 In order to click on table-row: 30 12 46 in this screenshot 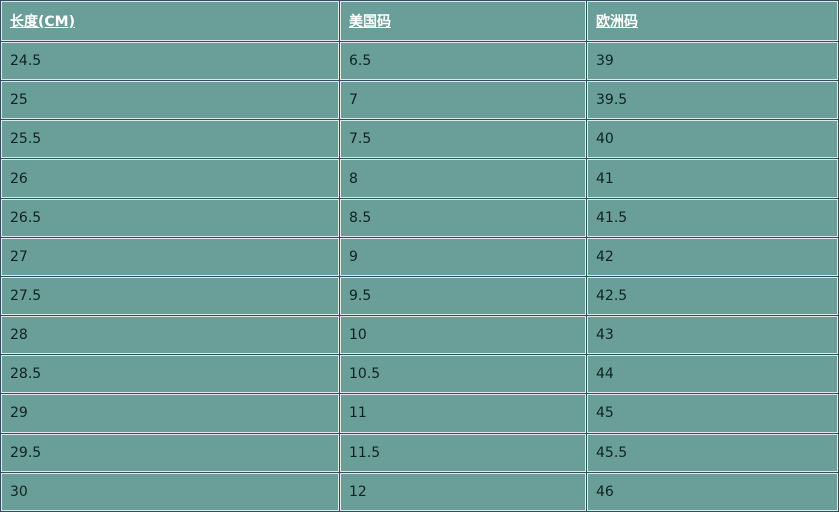, I will do `click(419, 491)`.